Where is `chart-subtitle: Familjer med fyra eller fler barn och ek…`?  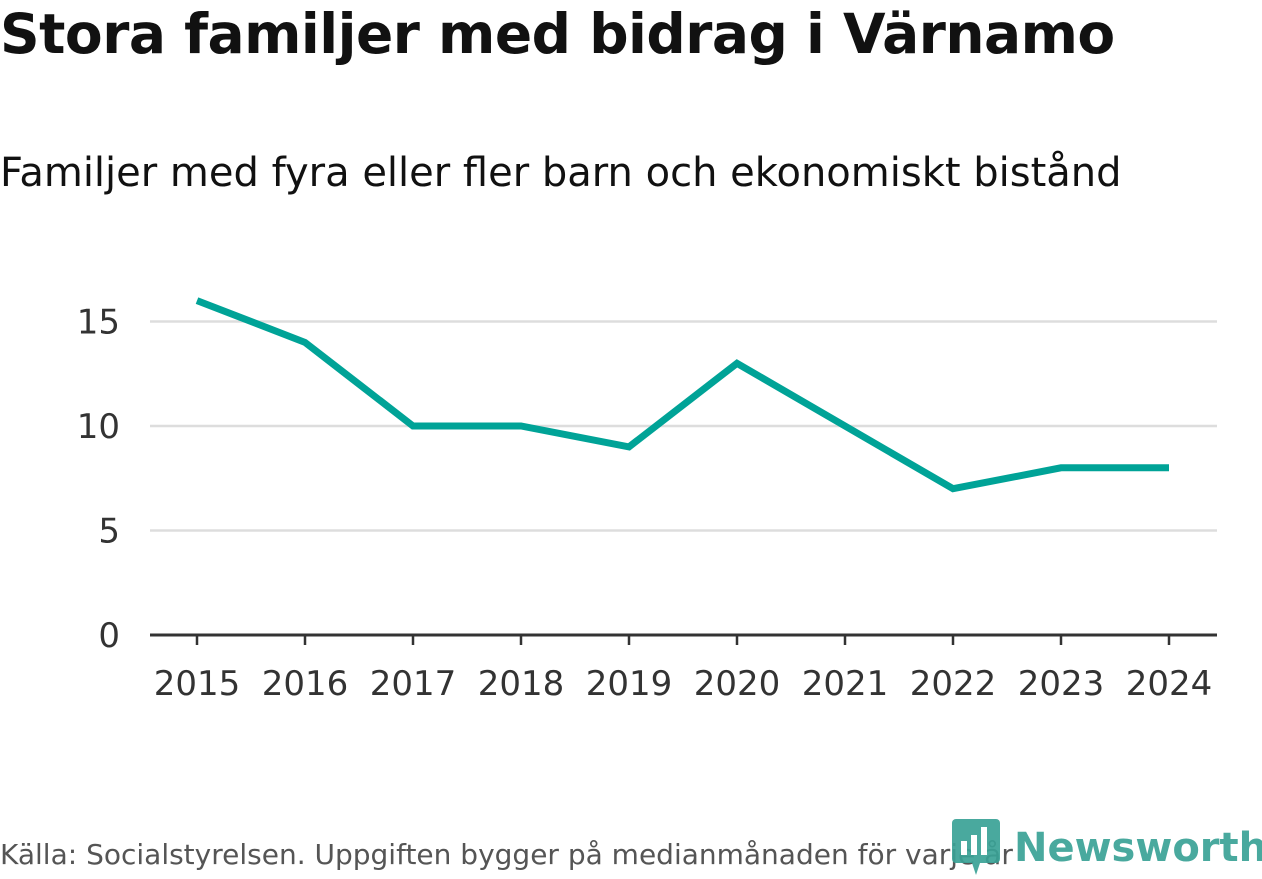 chart-subtitle: Familjer med fyra eller fler barn och ek… is located at coordinates (561, 173).